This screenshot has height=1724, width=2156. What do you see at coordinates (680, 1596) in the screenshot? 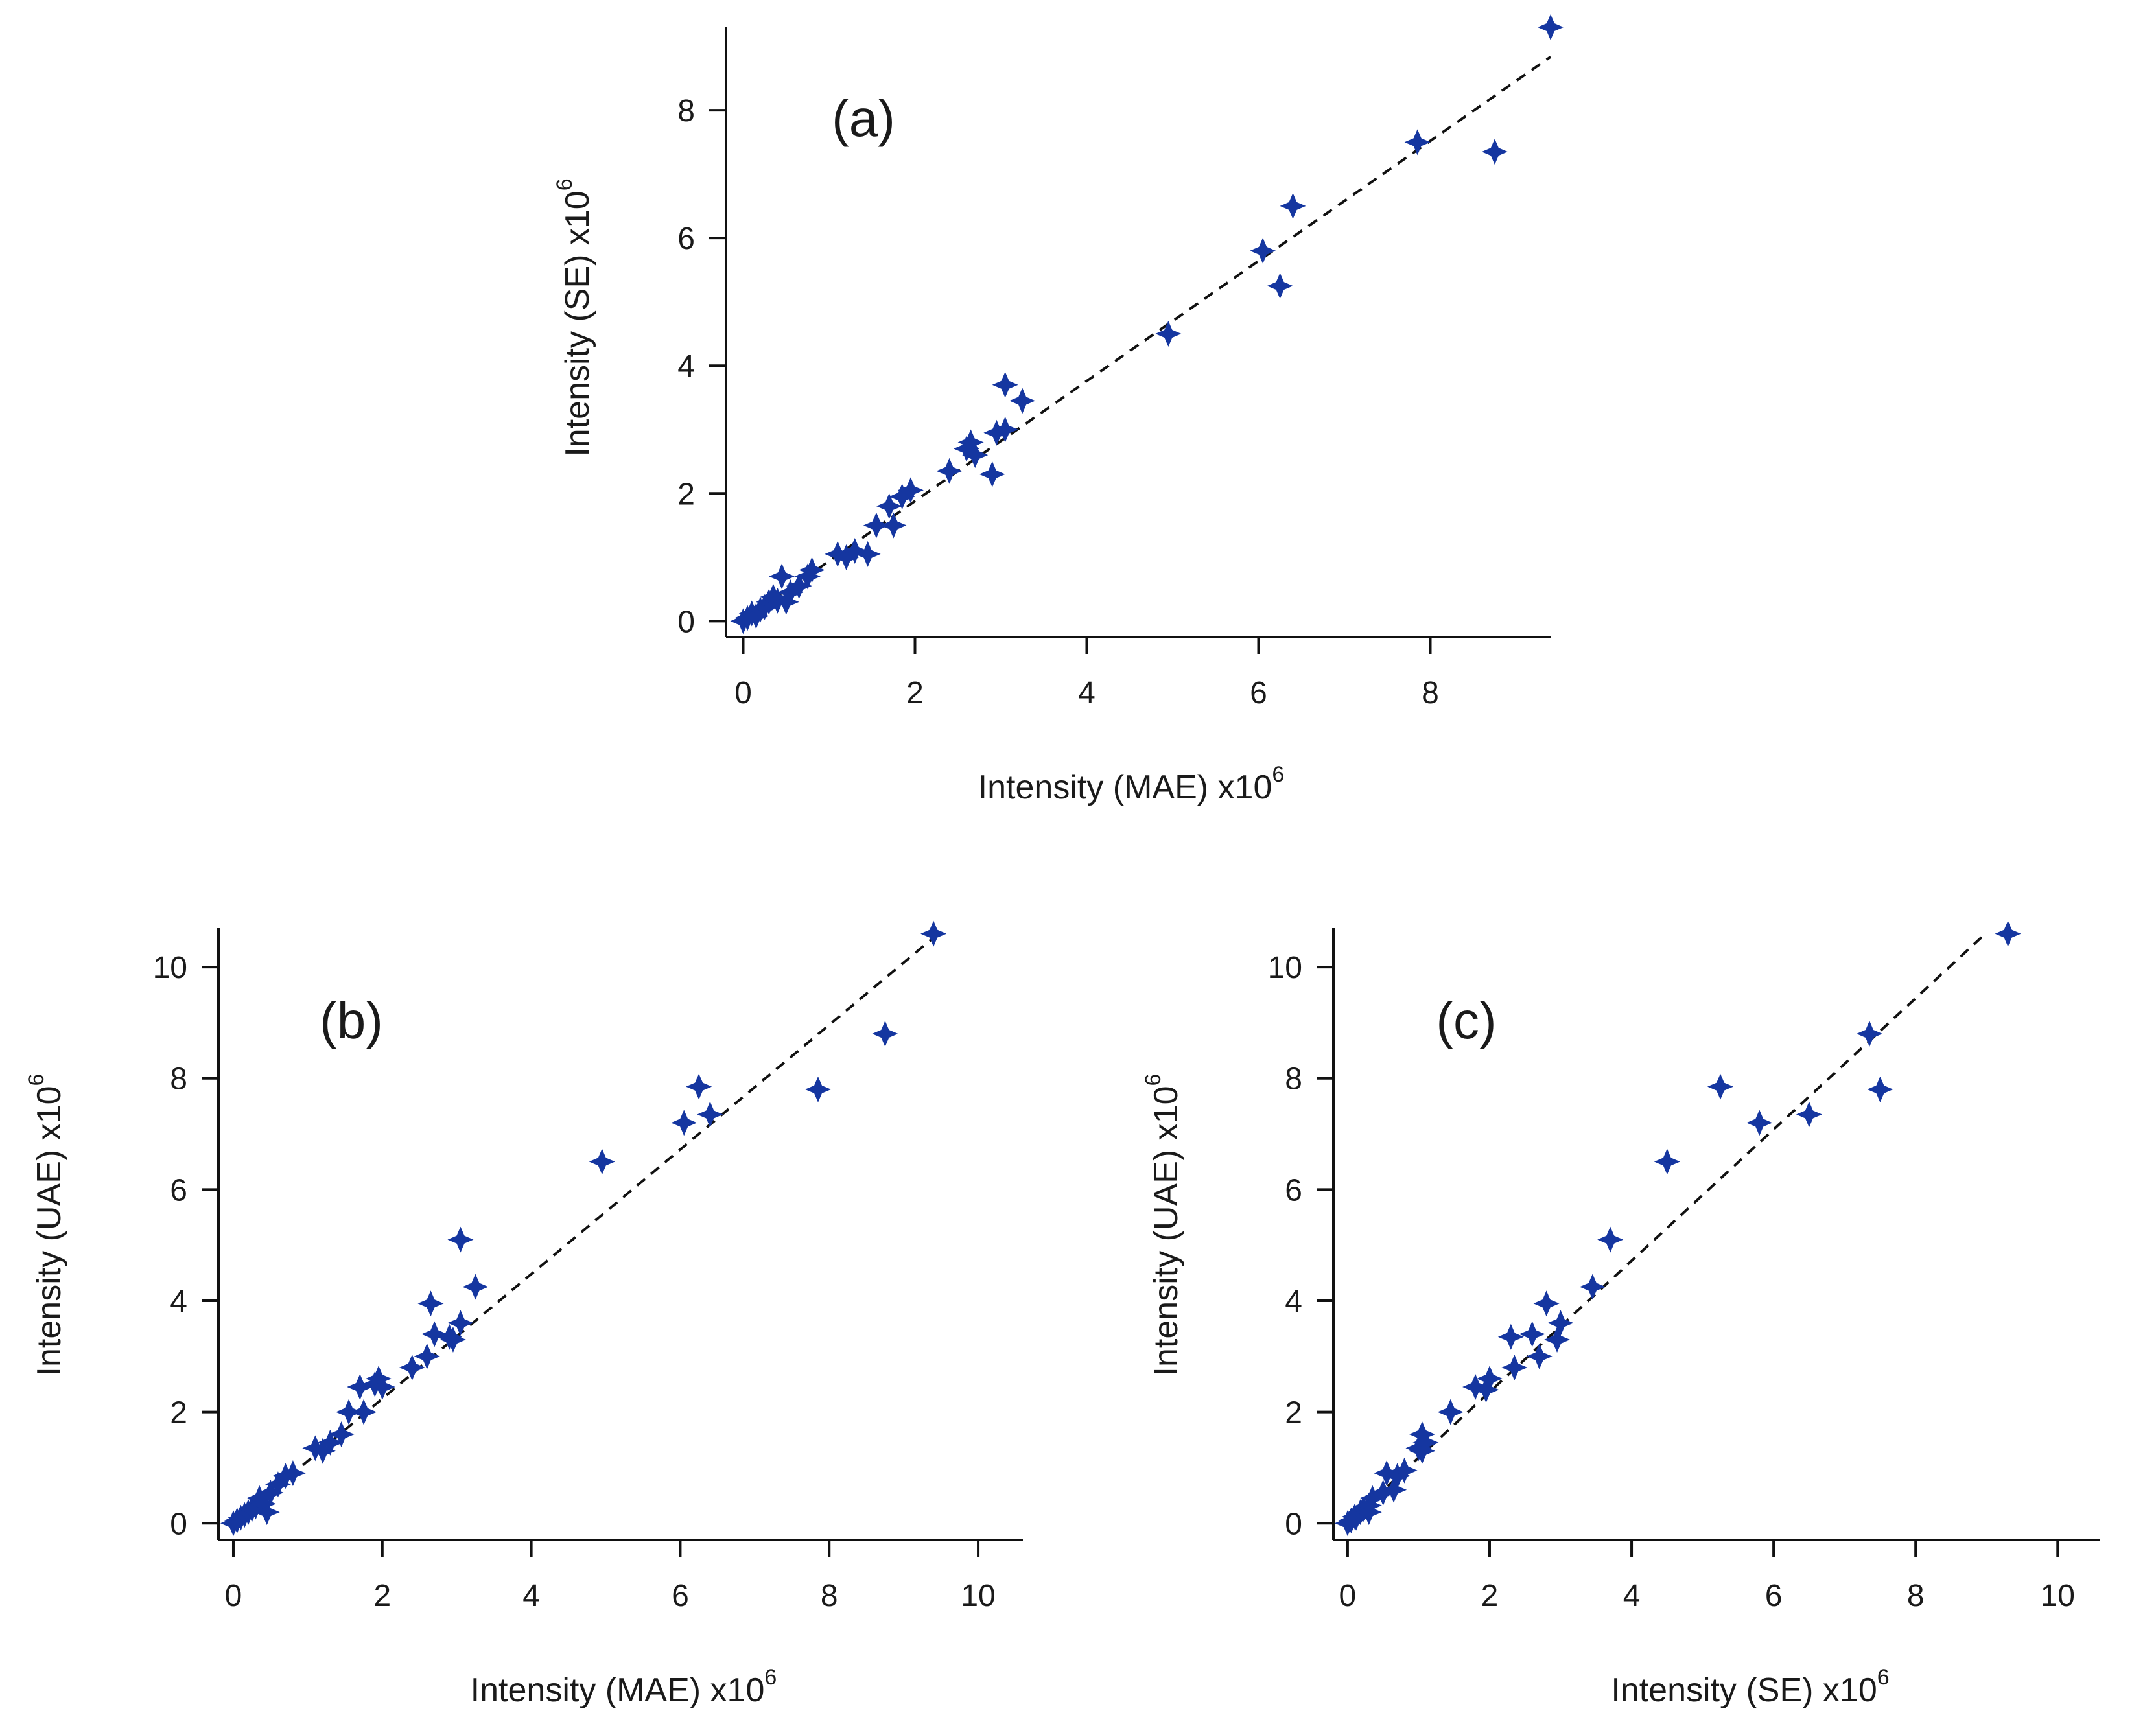
I see `x-tick-label: 6` at bounding box center [680, 1596].